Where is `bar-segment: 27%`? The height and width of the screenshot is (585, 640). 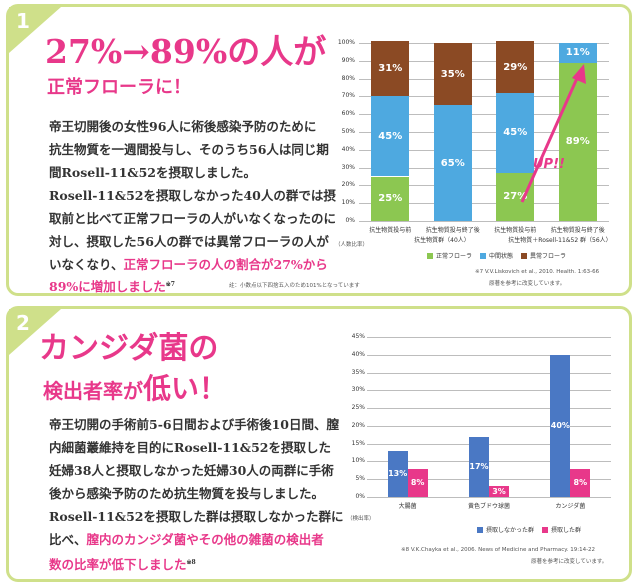 bar-segment: 27% is located at coordinates (515, 196).